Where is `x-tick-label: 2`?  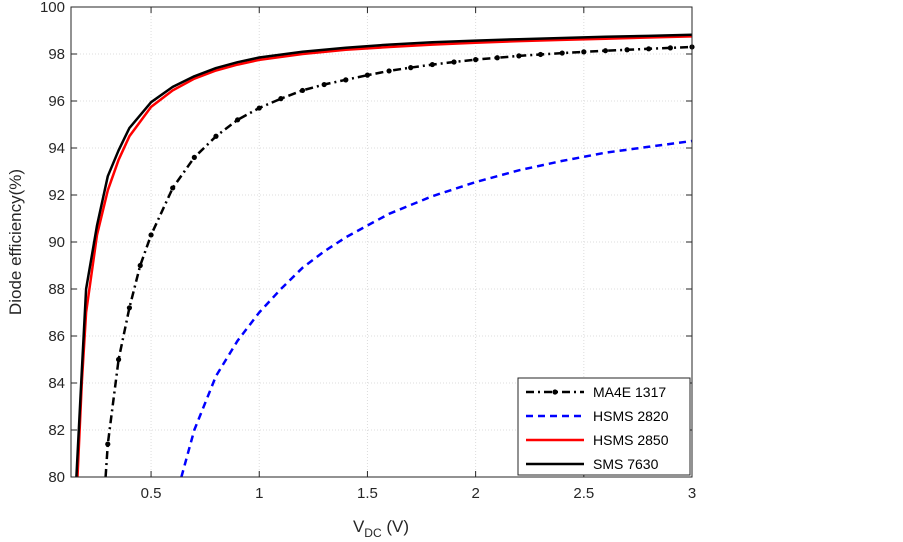 x-tick-label: 2 is located at coordinates (475, 493).